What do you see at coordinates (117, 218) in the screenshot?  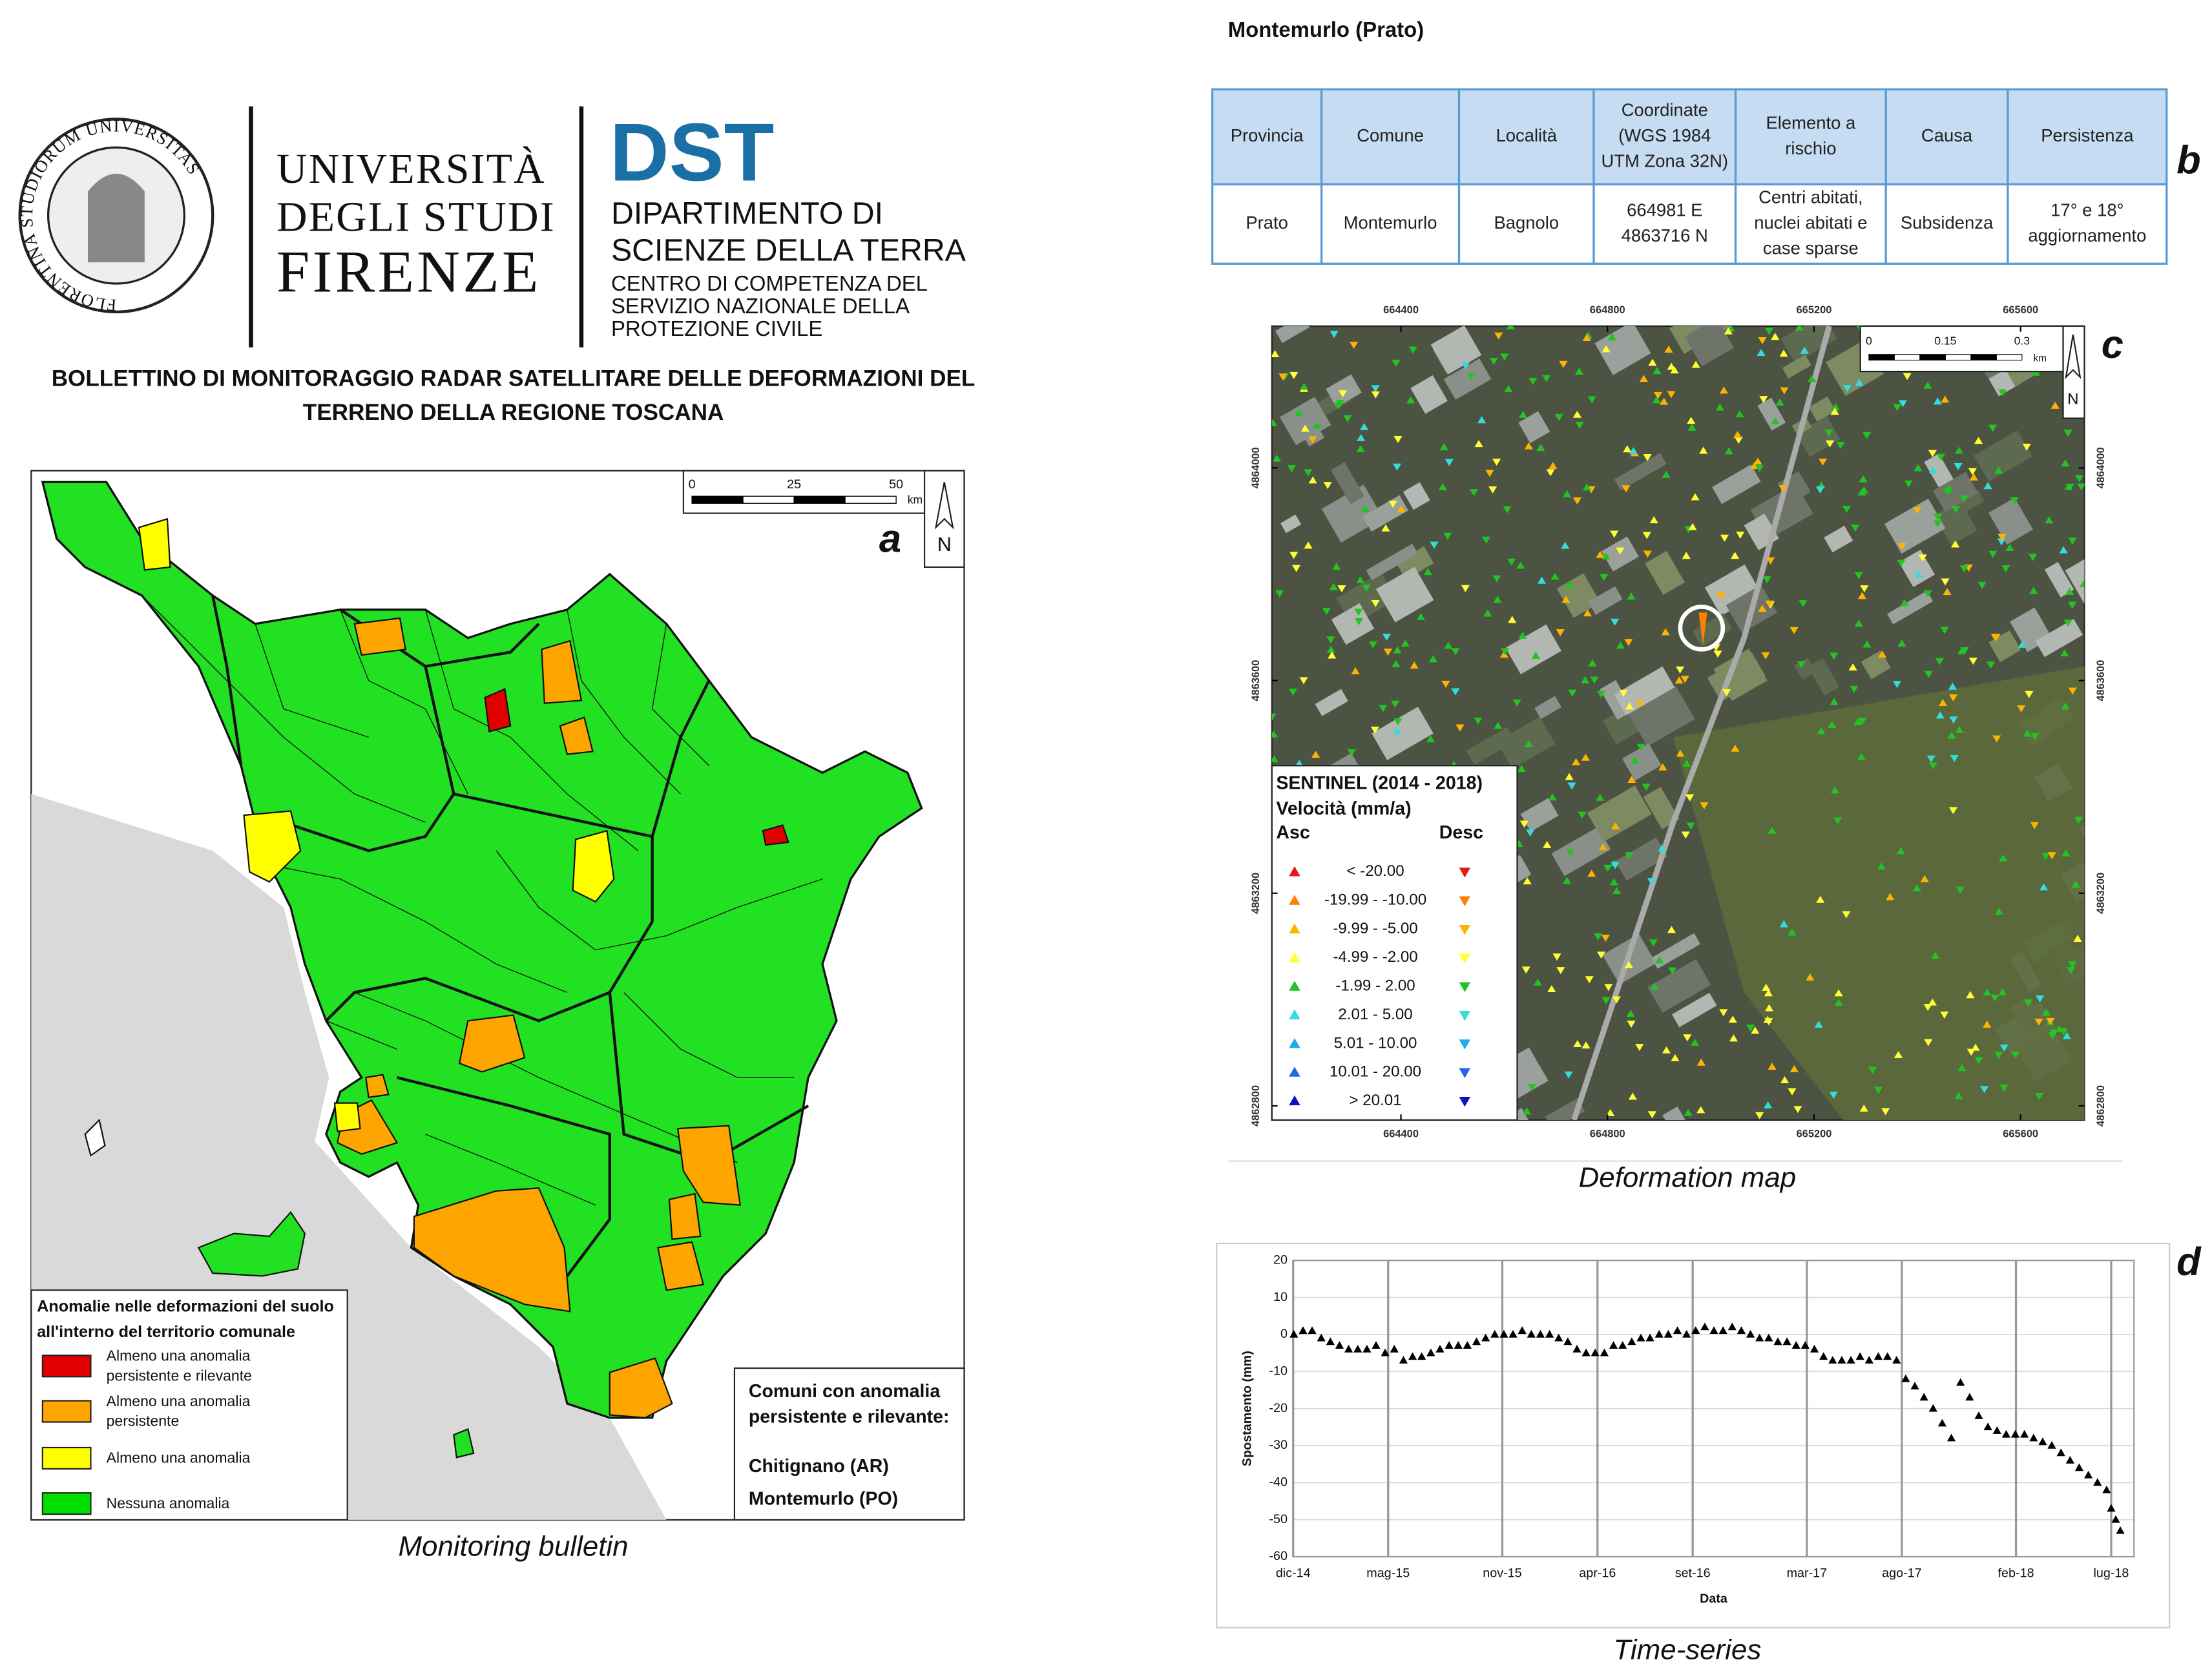 I see `seal-figure` at bounding box center [117, 218].